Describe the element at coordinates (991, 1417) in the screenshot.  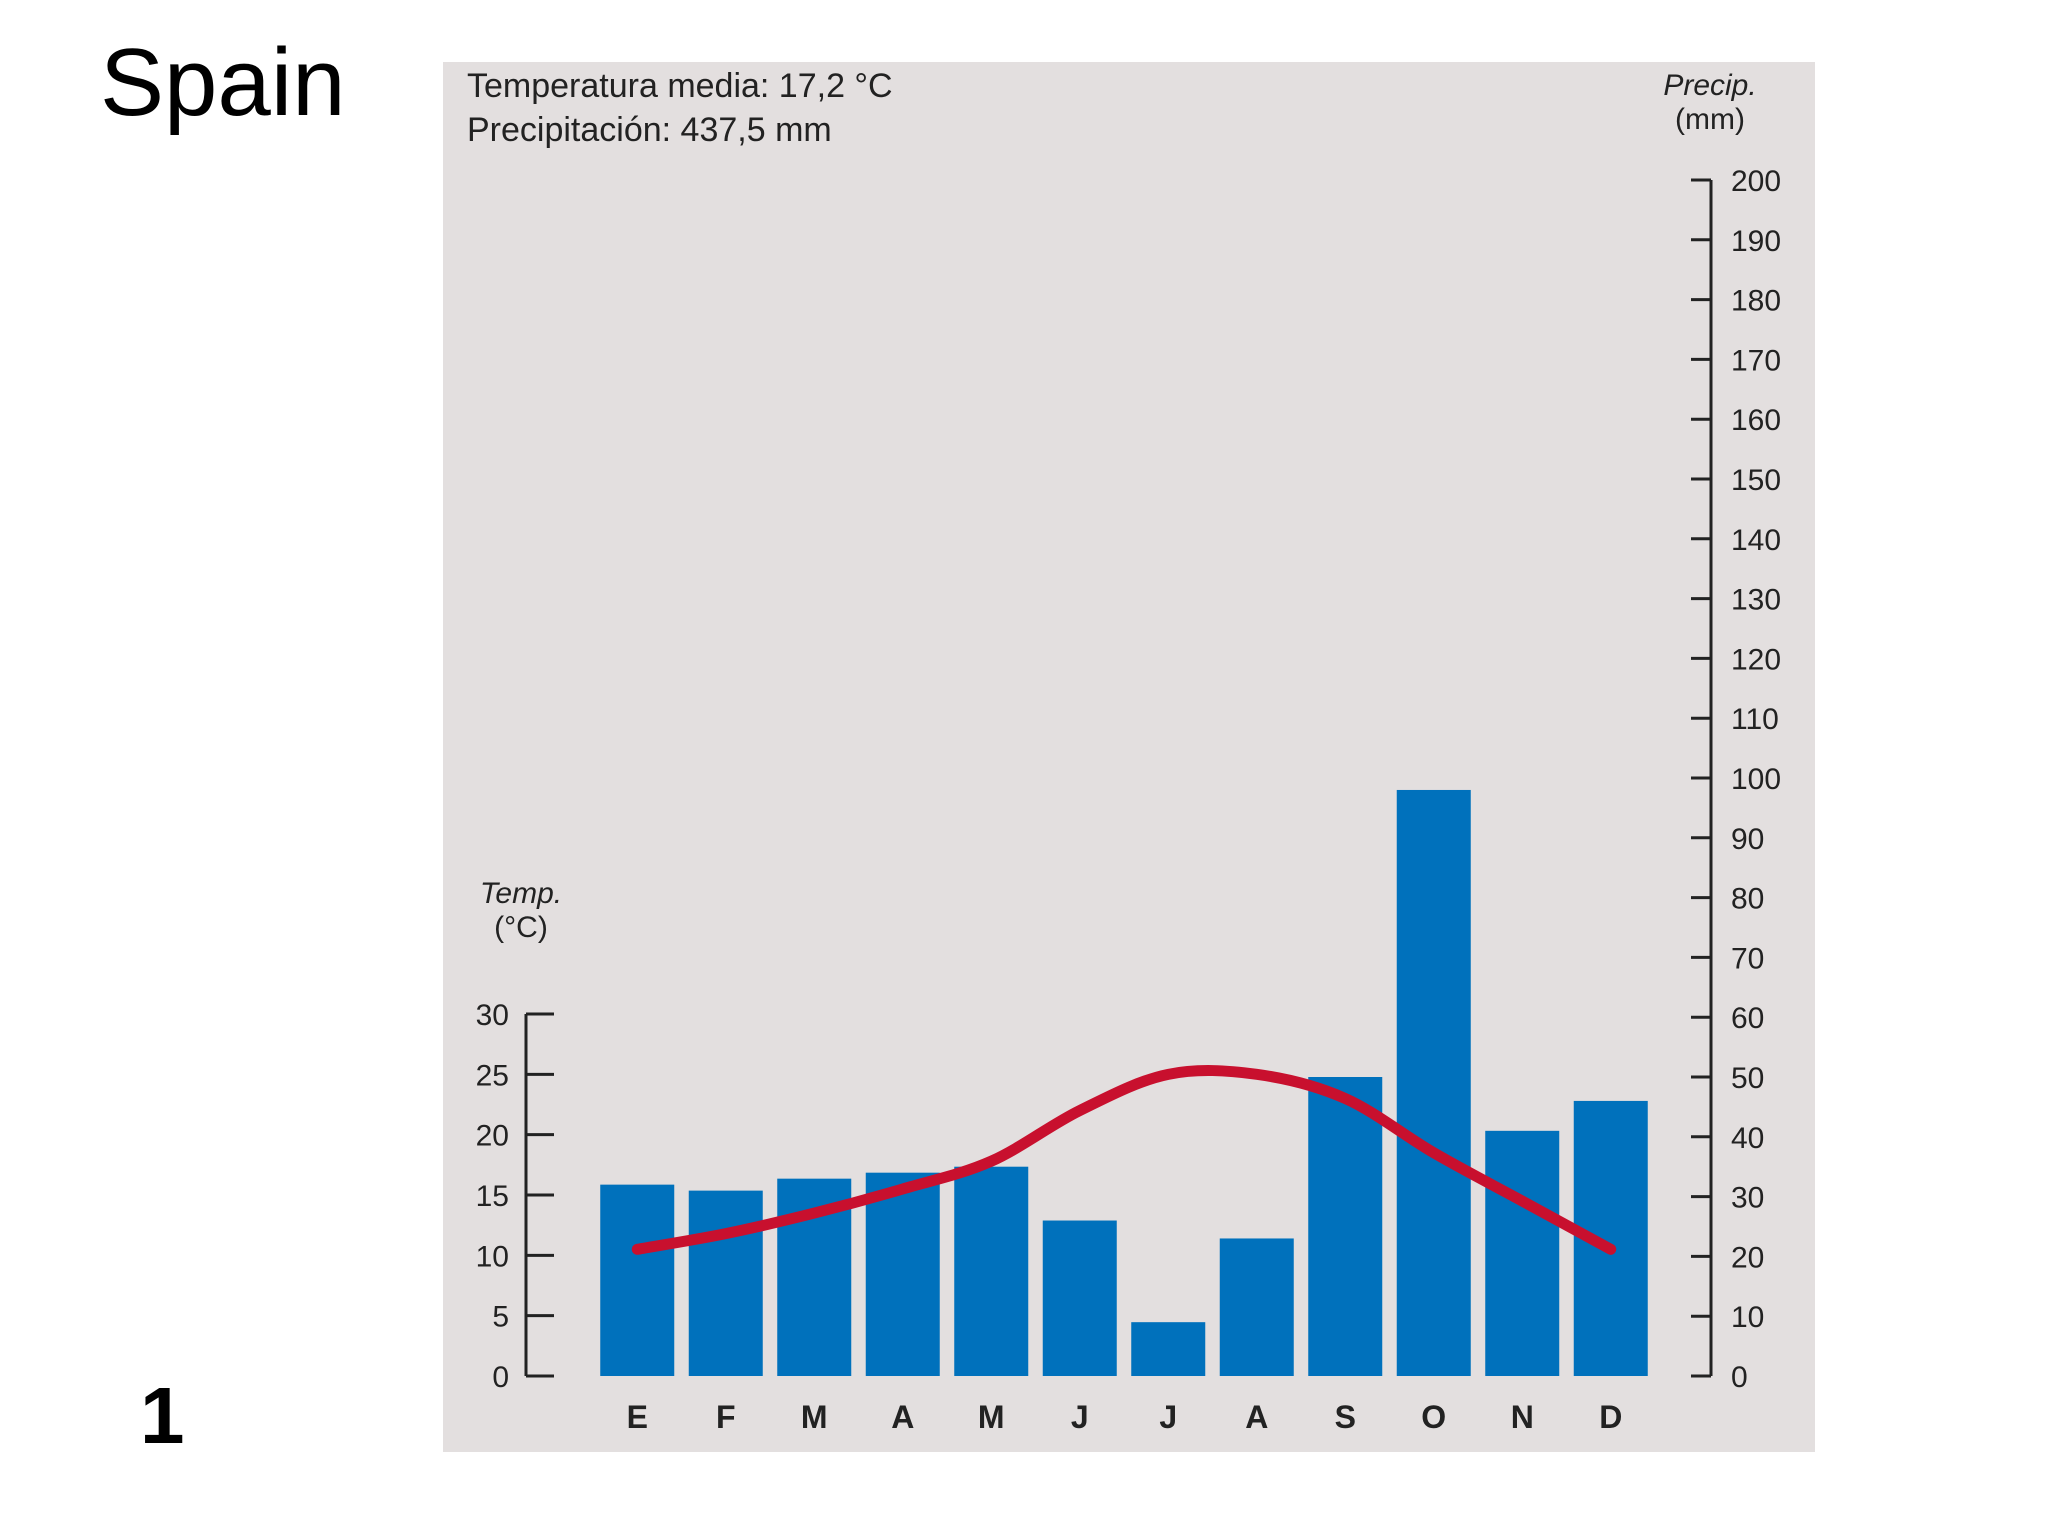
I see `month-label-5: M` at that location.